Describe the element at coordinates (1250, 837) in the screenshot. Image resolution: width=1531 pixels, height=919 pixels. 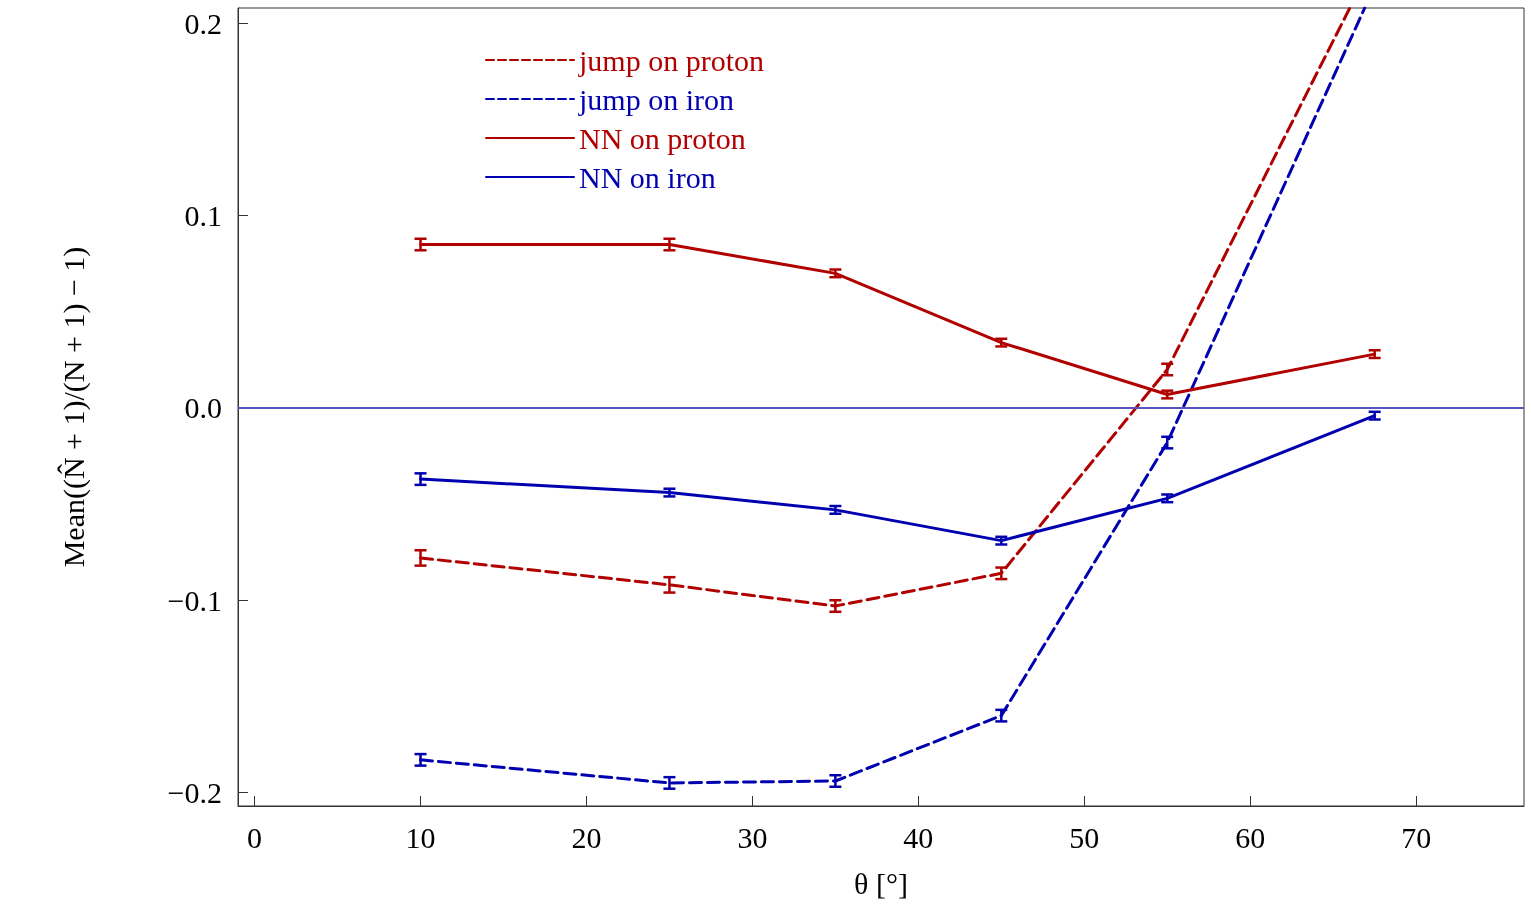
I see `x-tick-label: 60` at that location.